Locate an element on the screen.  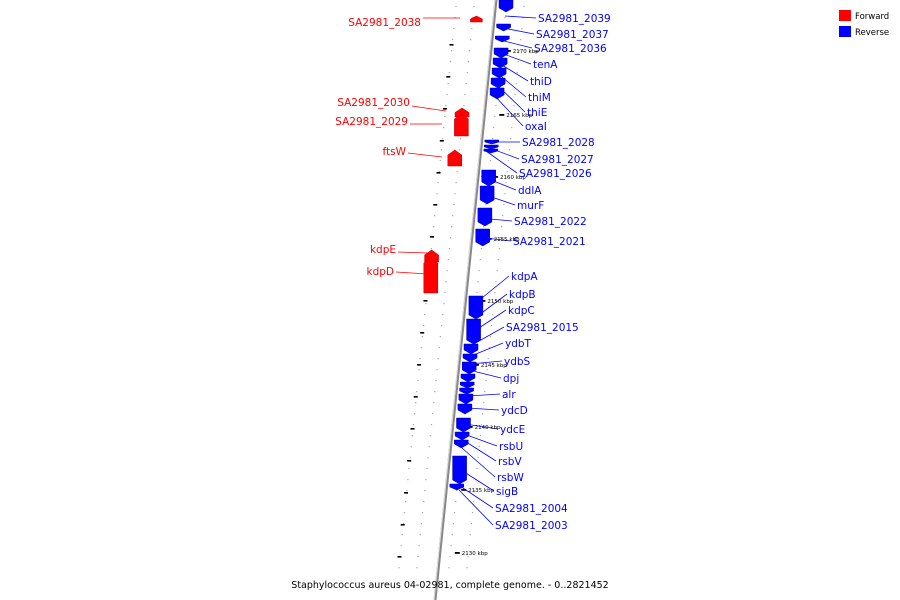
reverse-gene-label: rsbW is located at coordinates (510, 478).